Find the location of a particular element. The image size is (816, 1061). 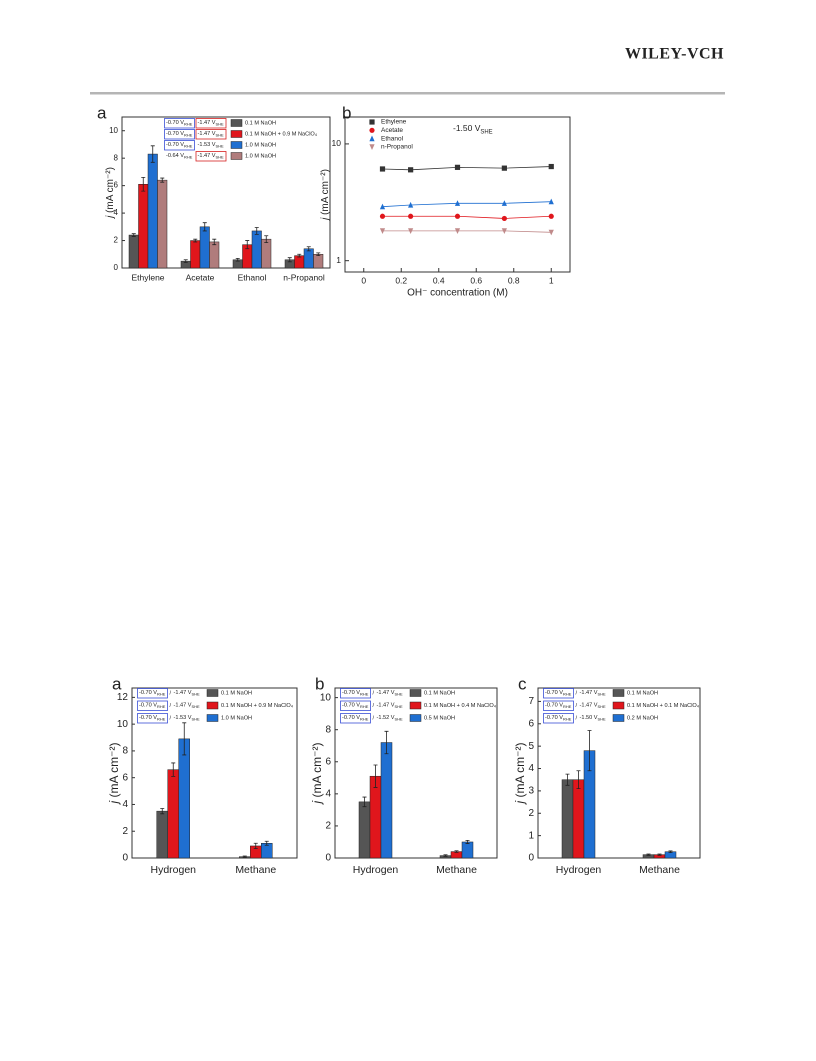

x-tick-label: Methane is located at coordinates (456, 870).